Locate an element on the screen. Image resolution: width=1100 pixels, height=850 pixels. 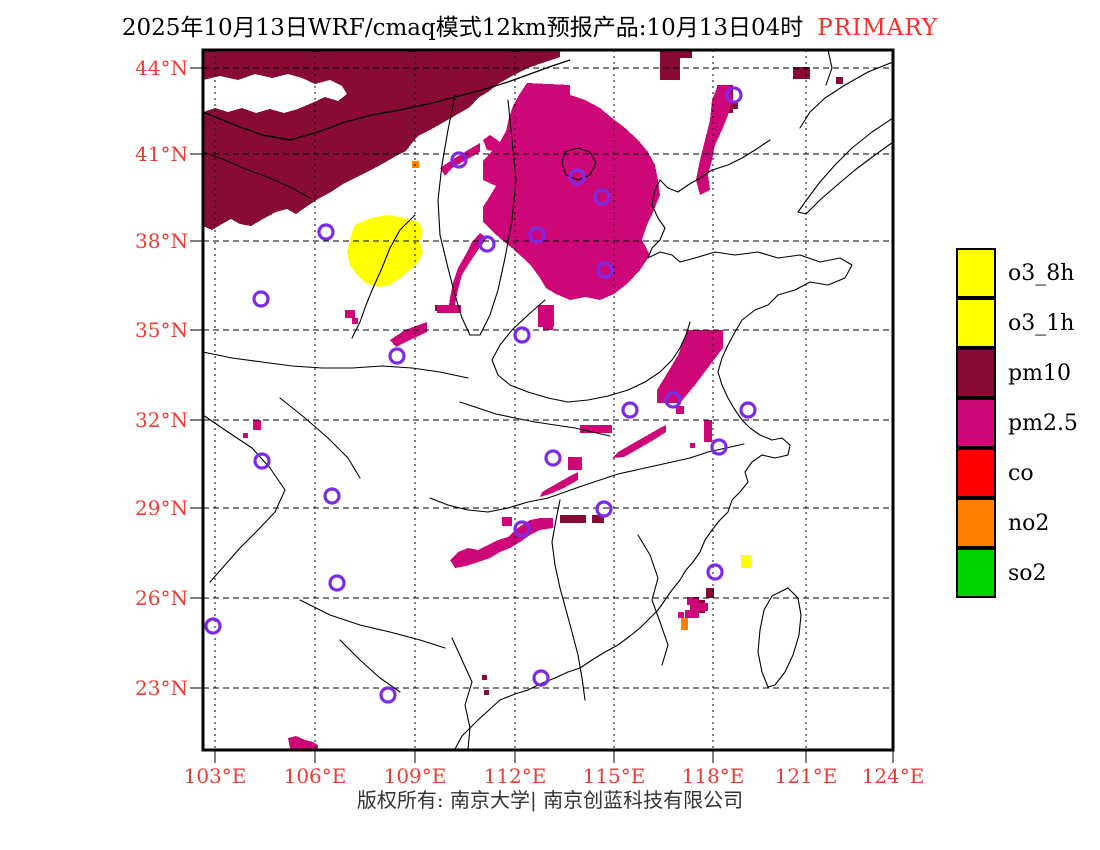
beijing-loop is located at coordinates (579, 164).